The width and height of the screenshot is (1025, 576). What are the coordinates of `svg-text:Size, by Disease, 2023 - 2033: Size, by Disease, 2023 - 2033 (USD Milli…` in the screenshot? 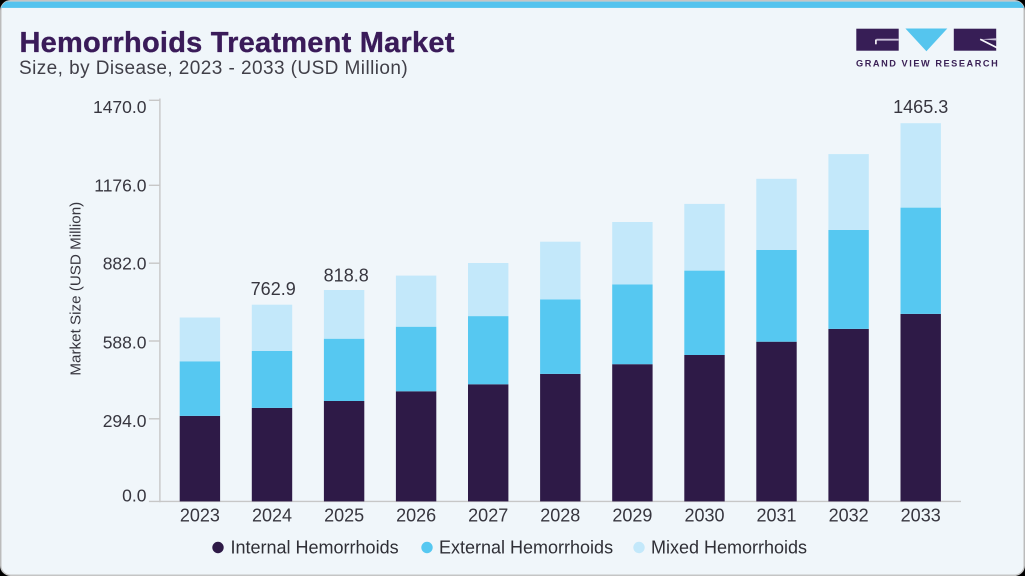 It's located at (213, 68).